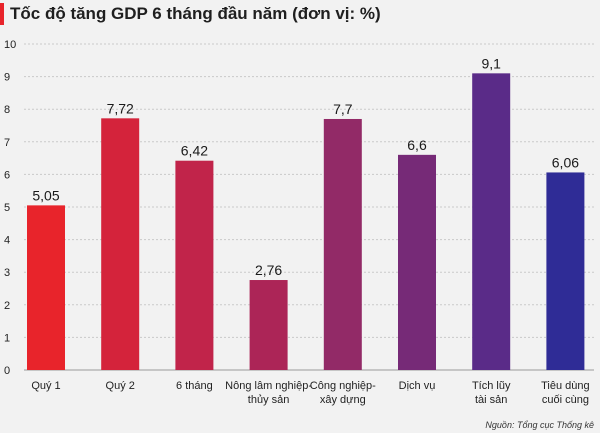 The width and height of the screenshot is (600, 433). I want to click on data-label: 7,7, so click(343, 109).